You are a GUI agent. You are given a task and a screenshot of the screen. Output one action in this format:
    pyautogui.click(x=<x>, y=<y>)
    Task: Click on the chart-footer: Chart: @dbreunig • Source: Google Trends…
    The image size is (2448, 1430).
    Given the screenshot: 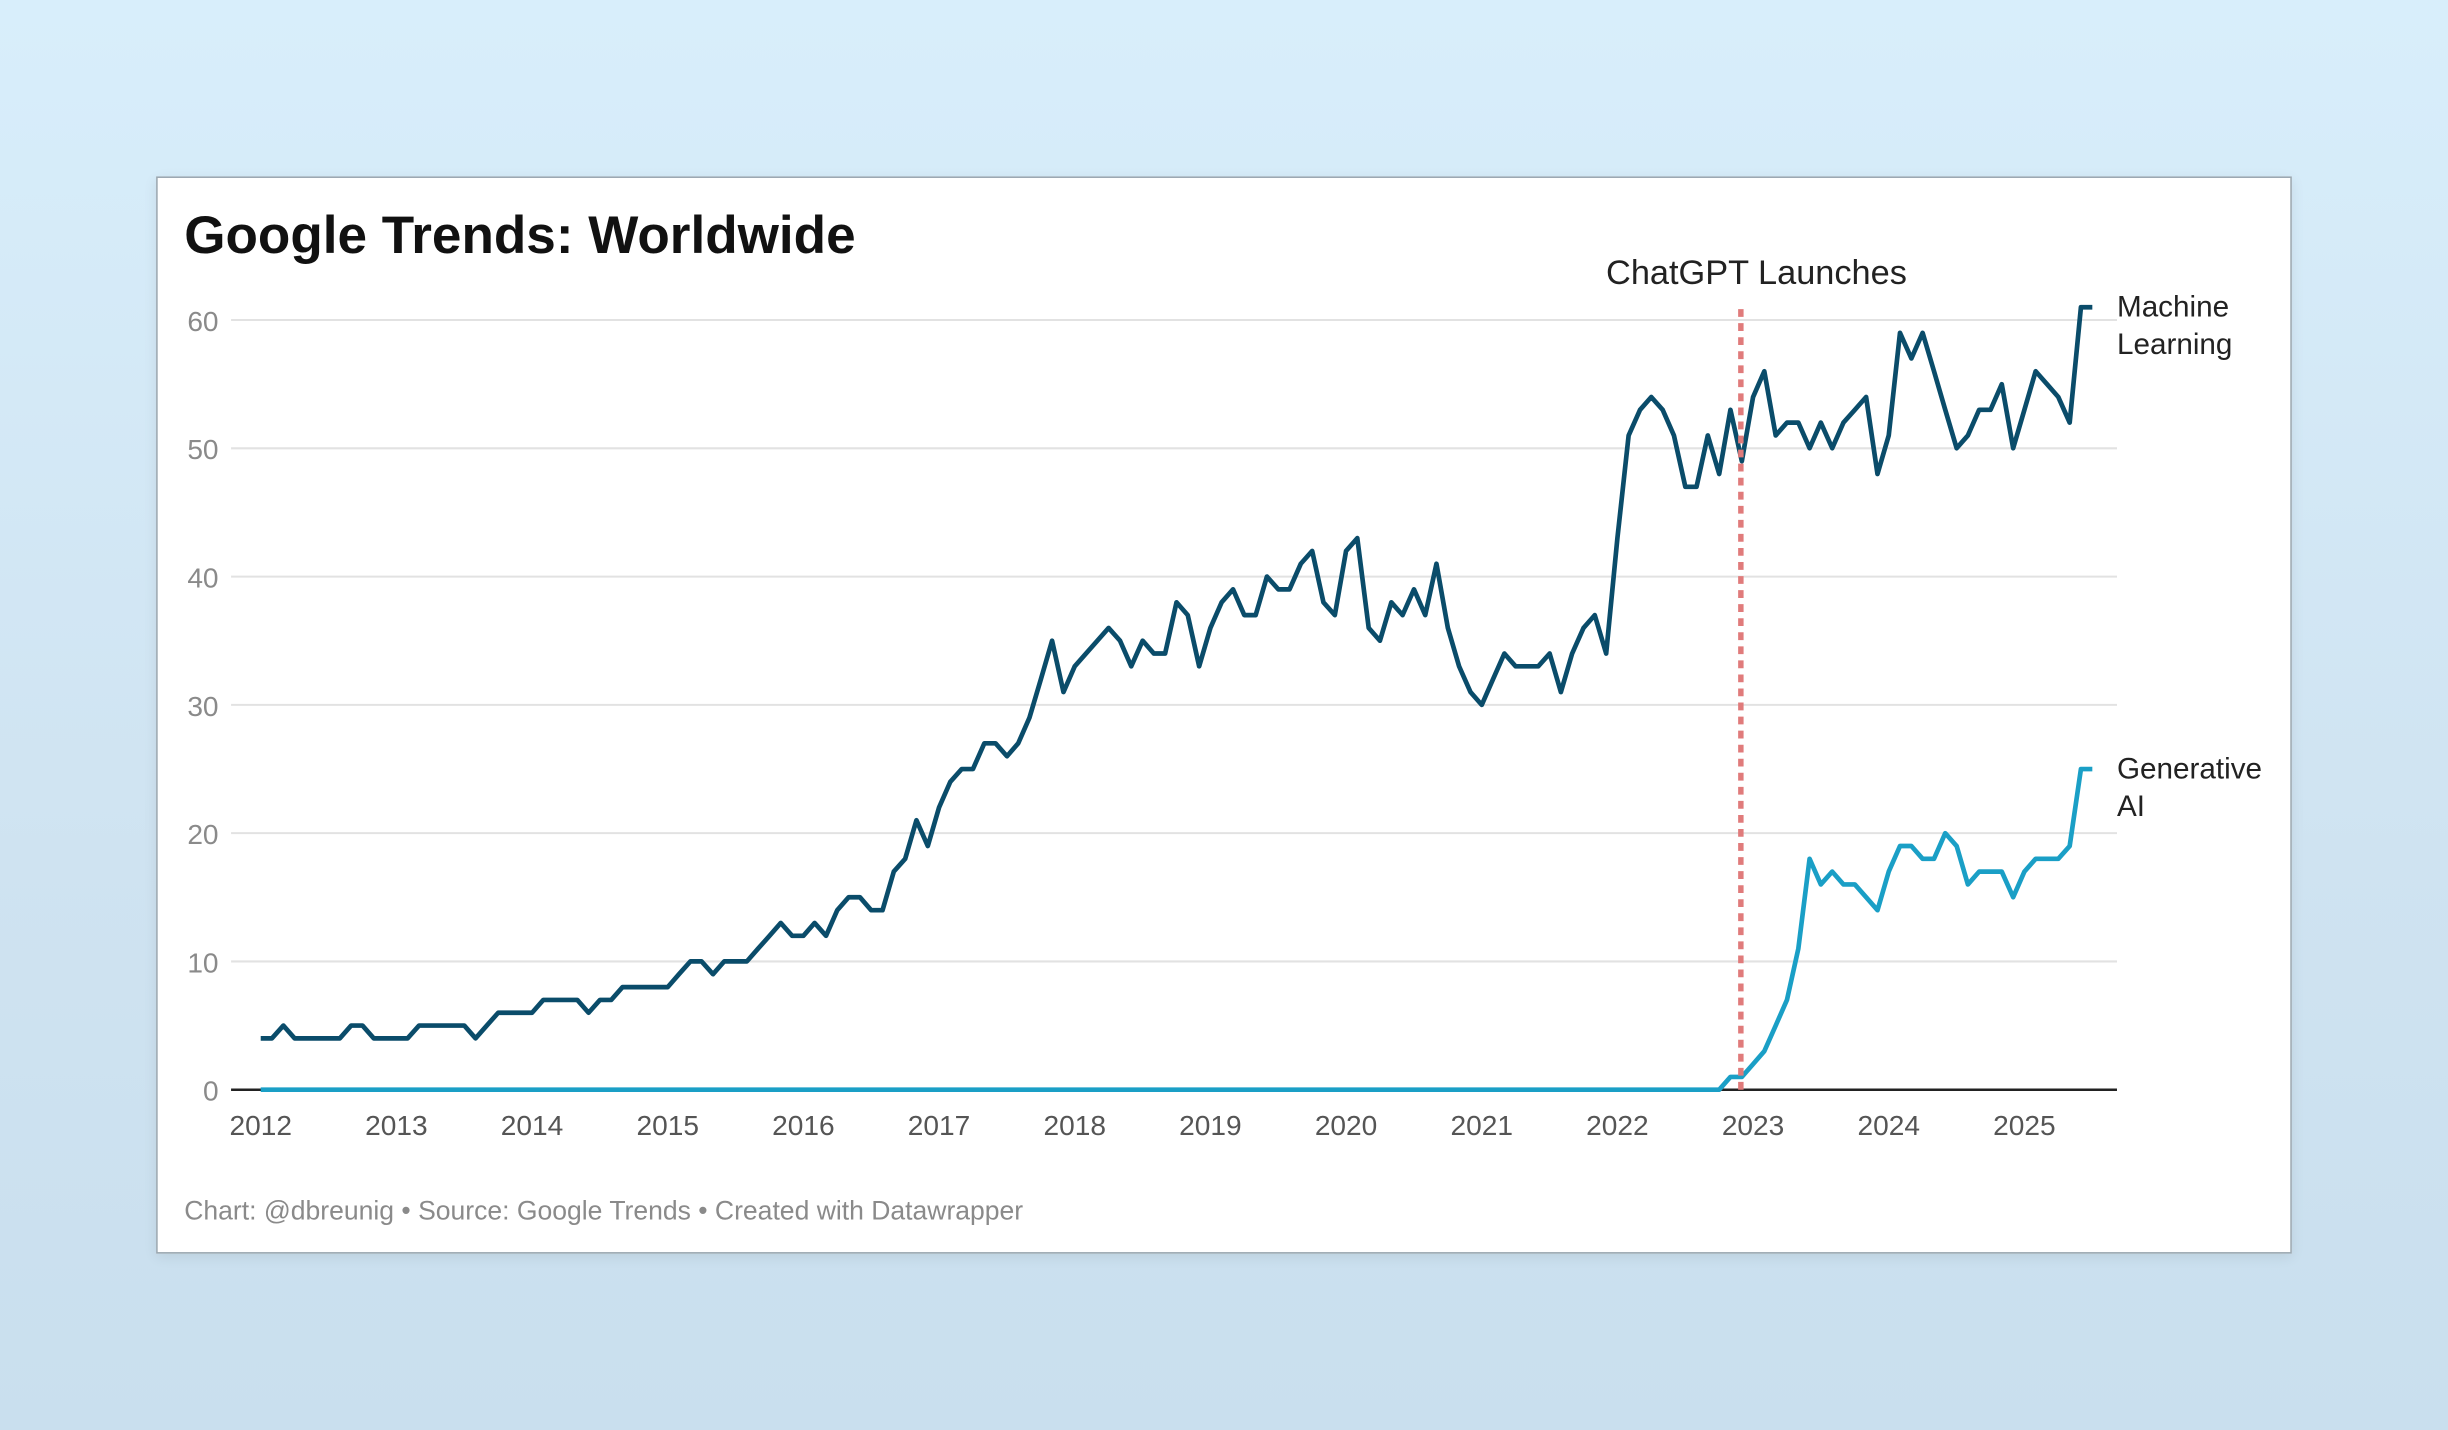 What is the action you would take?
    pyautogui.click(x=603, y=1210)
    